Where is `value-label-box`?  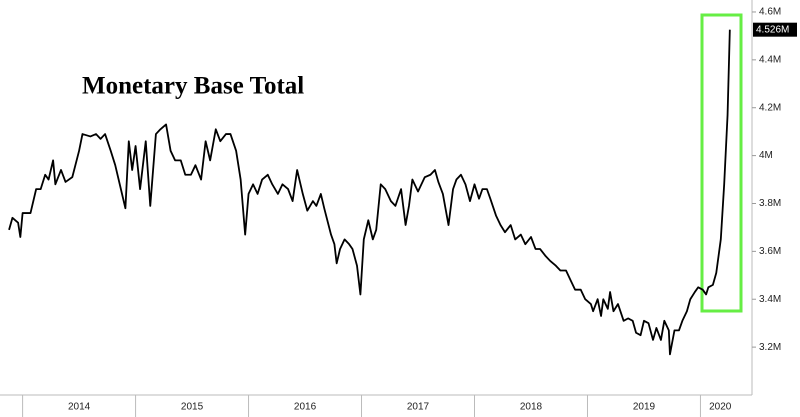
value-label-box is located at coordinates (775, 29).